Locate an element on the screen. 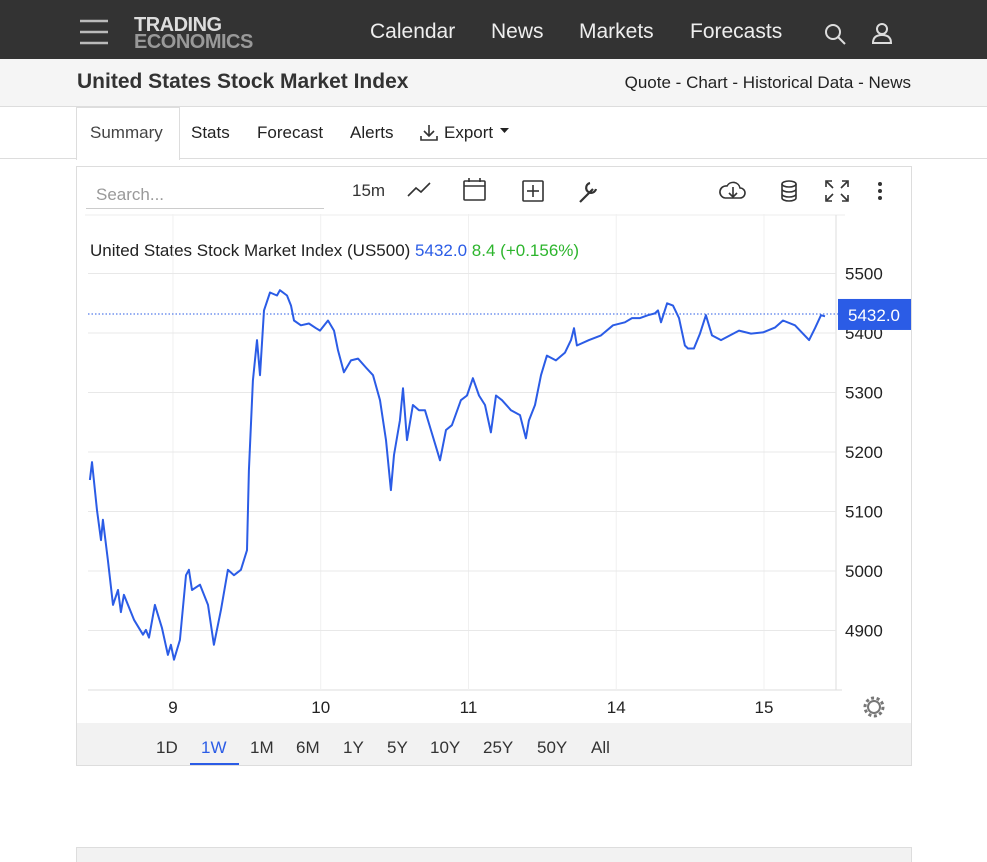  y-tick-label: 5200 is located at coordinates (864, 452).